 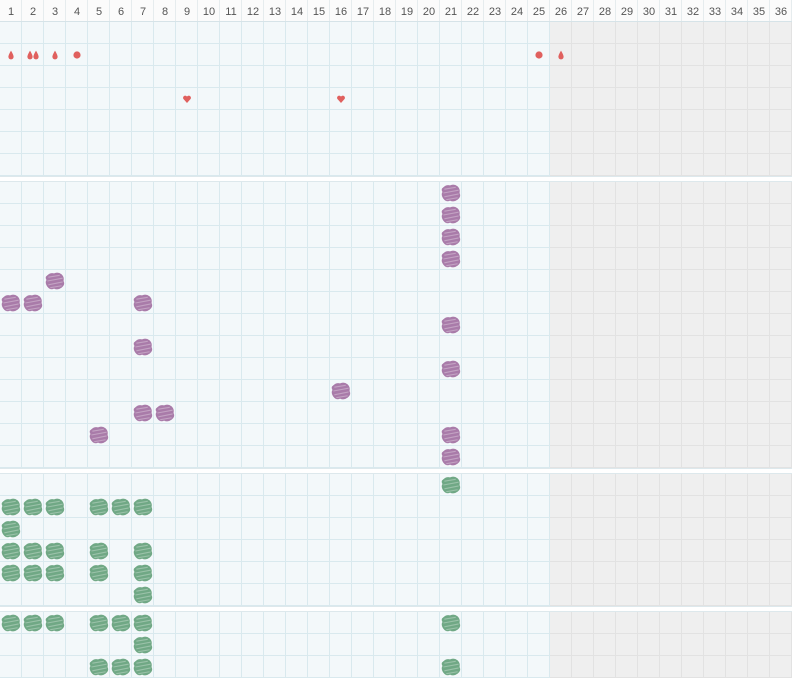 What do you see at coordinates (77, 12) in the screenshot?
I see `day-label: 4` at bounding box center [77, 12].